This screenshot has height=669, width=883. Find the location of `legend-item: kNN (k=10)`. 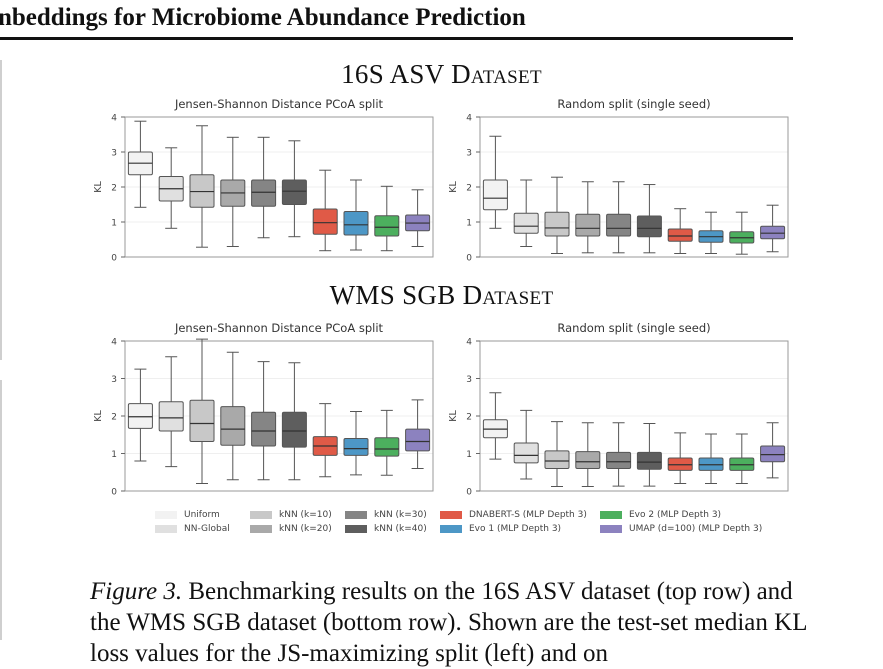

legend-item: kNN (k=10) is located at coordinates (291, 515).